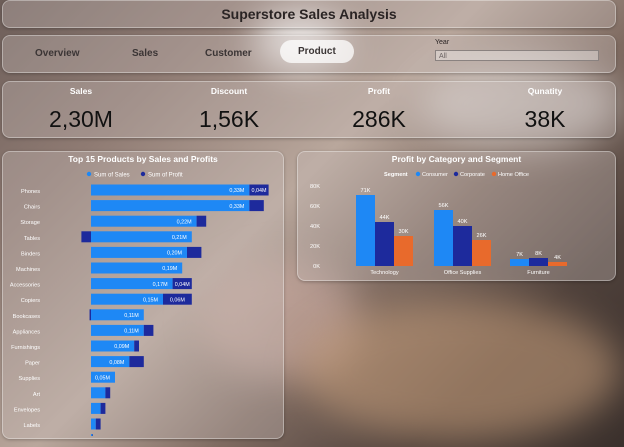 The image size is (624, 447). I want to click on tab-overview: Overview, so click(57, 53).